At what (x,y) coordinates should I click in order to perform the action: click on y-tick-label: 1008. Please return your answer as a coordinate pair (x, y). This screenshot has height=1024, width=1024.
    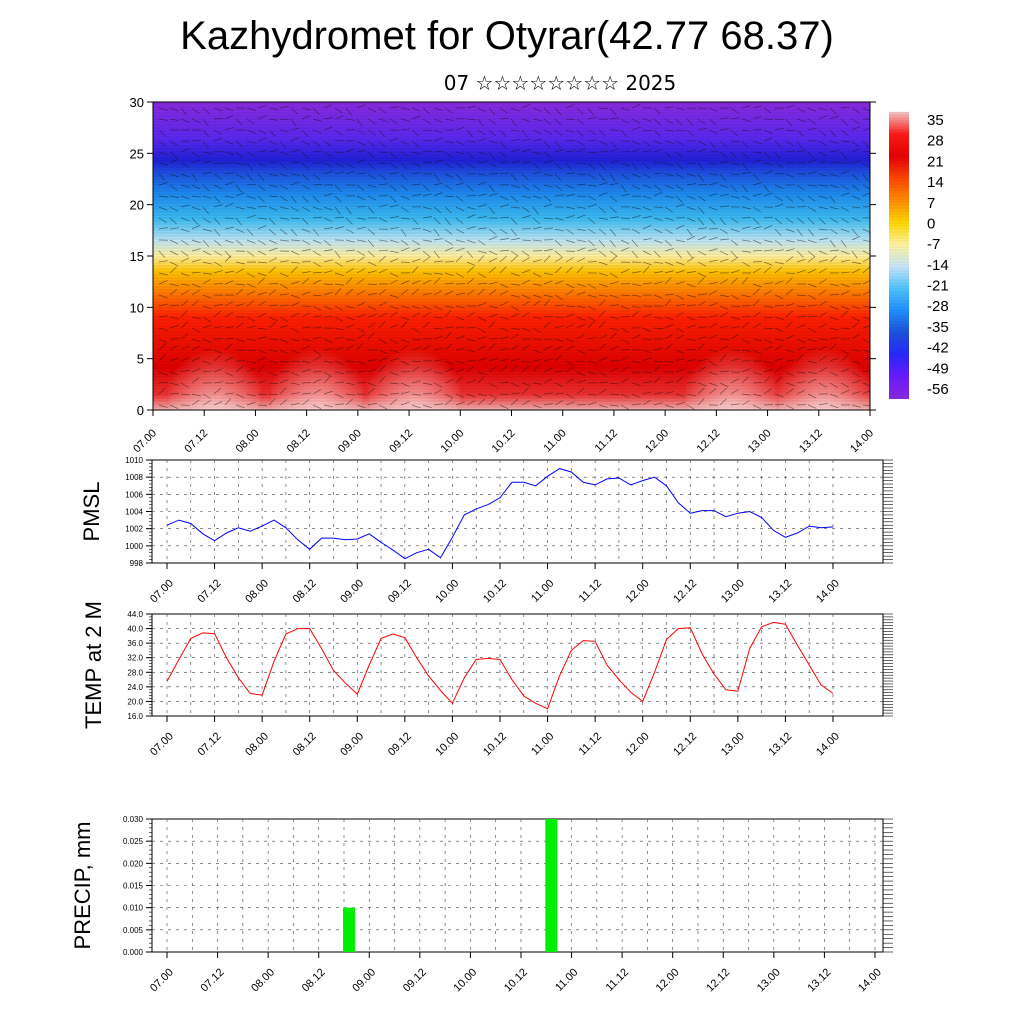
    Looking at the image, I should click on (134, 477).